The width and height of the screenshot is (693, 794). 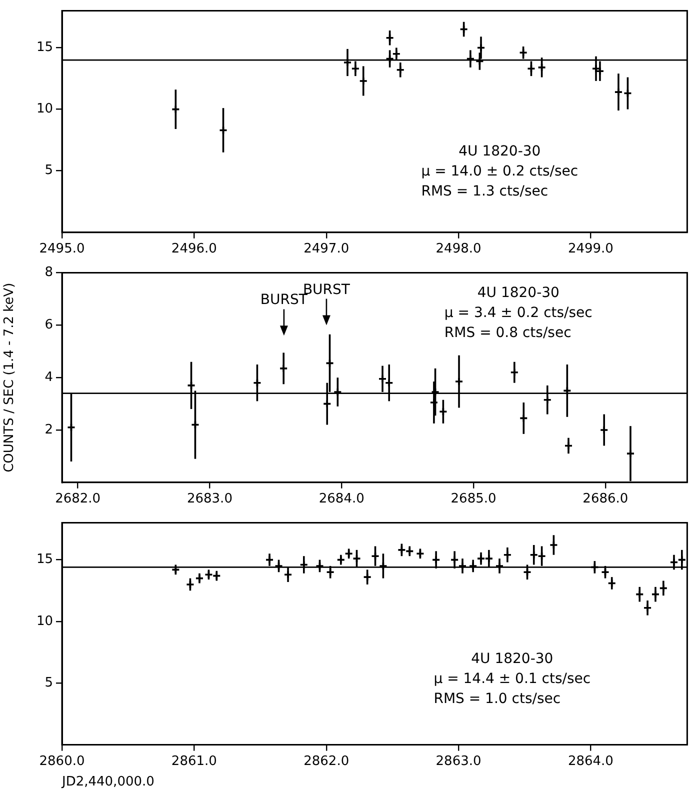 What do you see at coordinates (341, 499) in the screenshot?
I see `x-tick-label: 2684.0` at bounding box center [341, 499].